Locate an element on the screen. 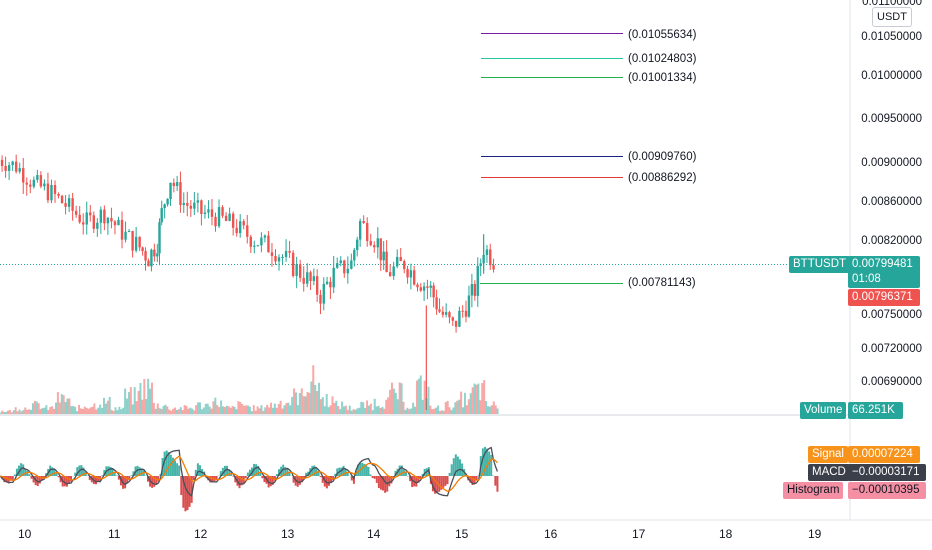  last-price-tag: 0.00799481 01:08 is located at coordinates (884, 272).